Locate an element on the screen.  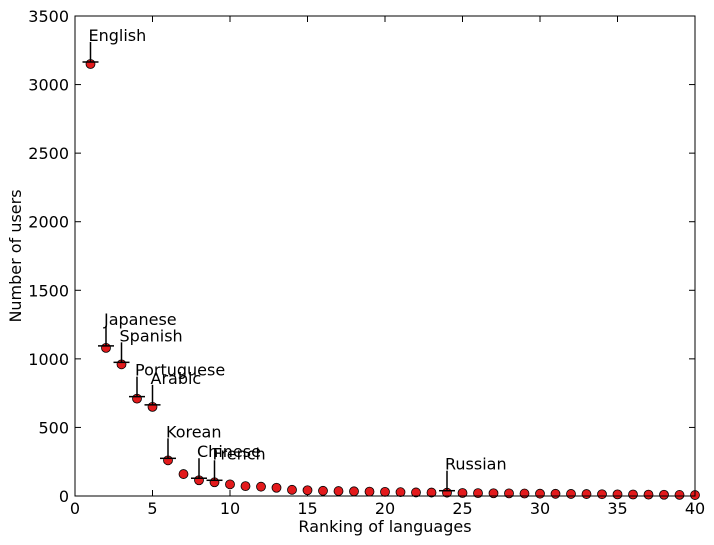
x-tick-label: 5 is located at coordinates (152, 508).